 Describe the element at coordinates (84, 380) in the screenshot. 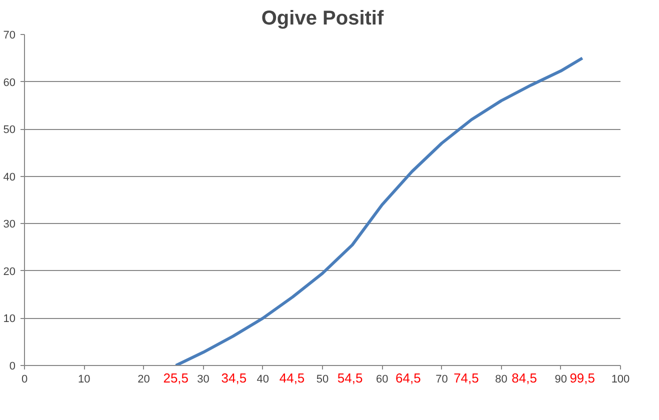

I see `x-tick-label: 10` at that location.